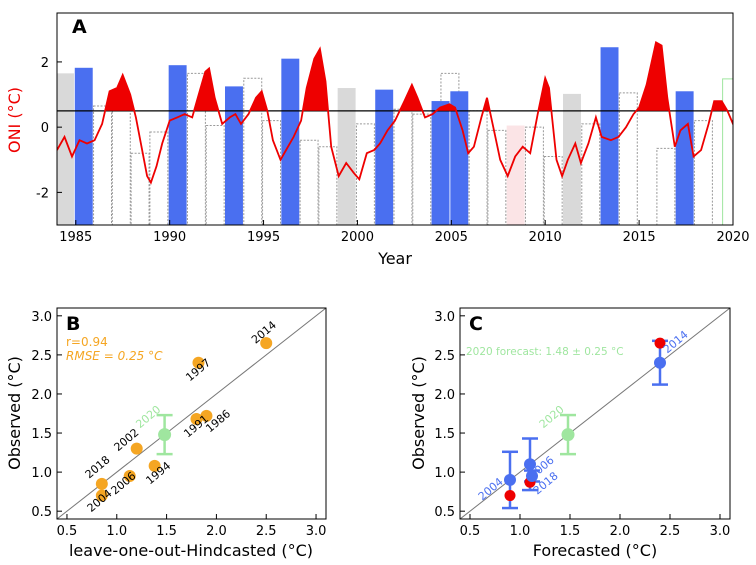 This screenshot has width=756, height=565. Describe the element at coordinates (572, 159) in the screenshot. I see `gray-bar-2011` at that location.